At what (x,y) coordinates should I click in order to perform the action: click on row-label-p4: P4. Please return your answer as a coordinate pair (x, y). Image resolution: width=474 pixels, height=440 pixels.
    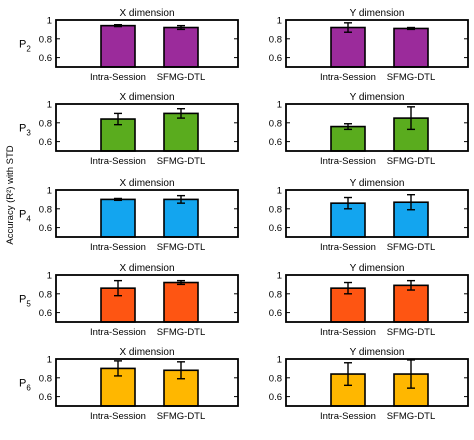
    Looking at the image, I should click on (25, 216).